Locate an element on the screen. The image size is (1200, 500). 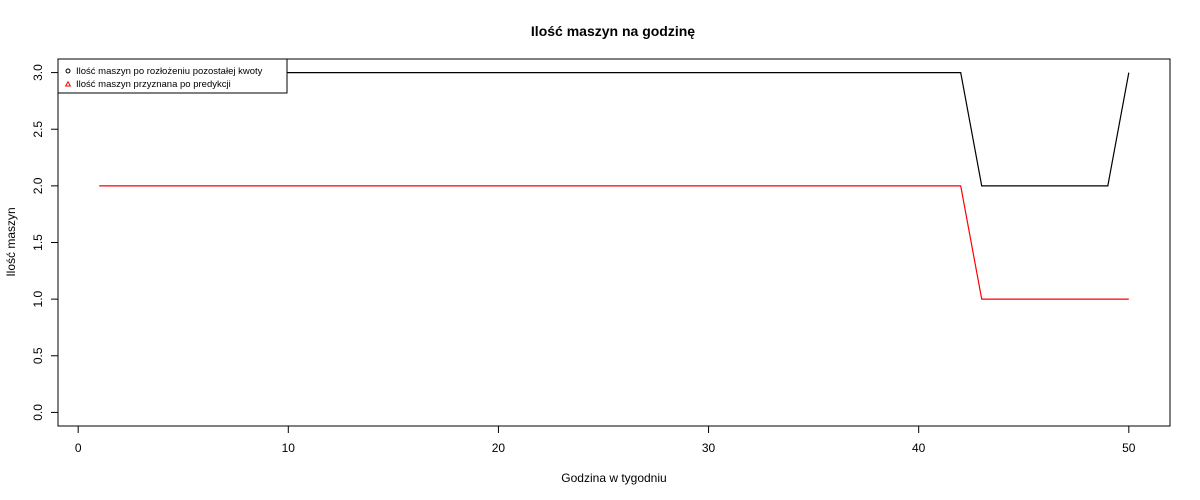
x-tick-label: 40 is located at coordinates (919, 448).